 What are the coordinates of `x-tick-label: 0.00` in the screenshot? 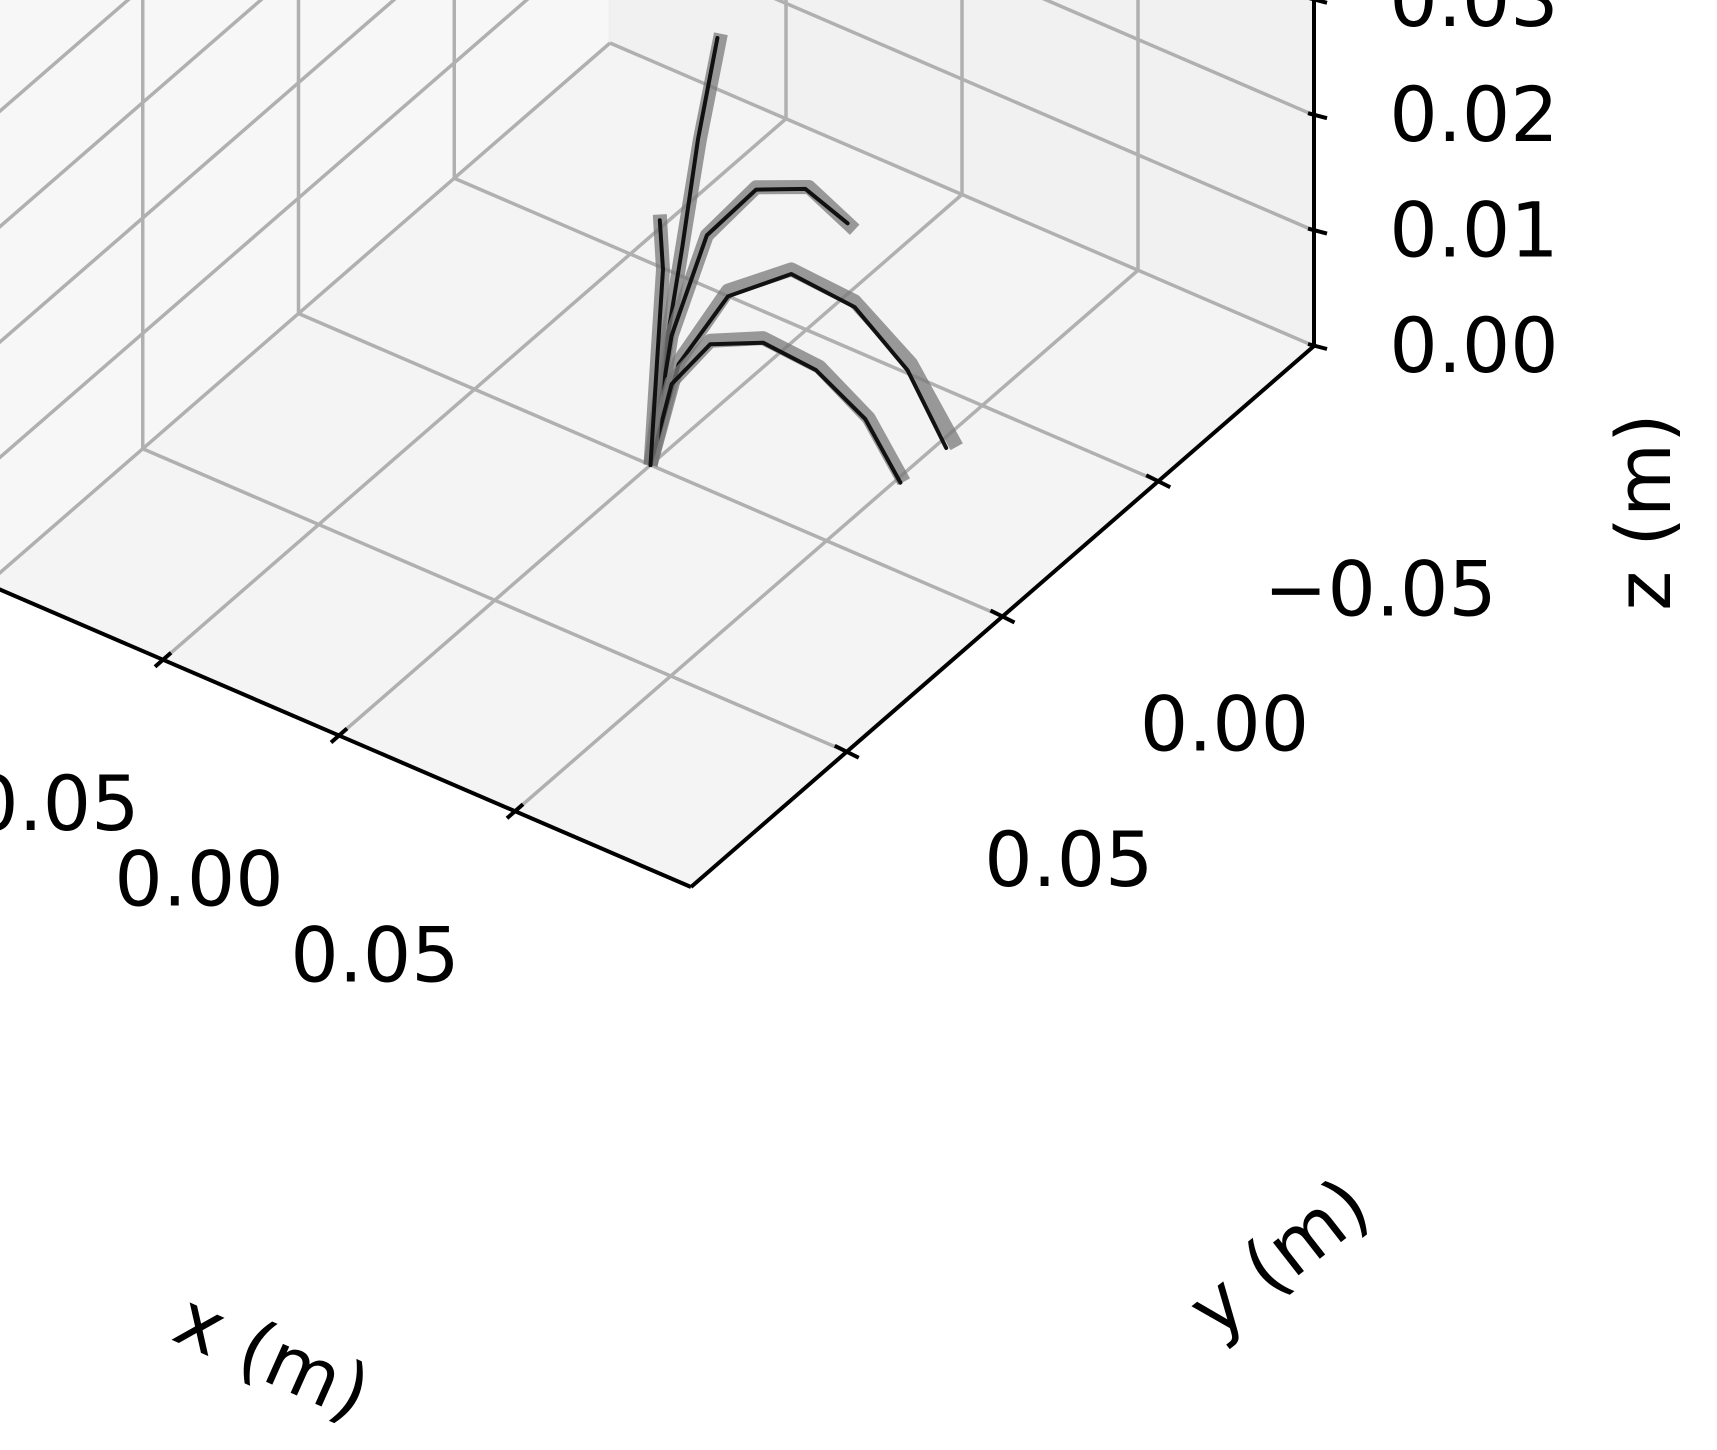 It's located at (198, 879).